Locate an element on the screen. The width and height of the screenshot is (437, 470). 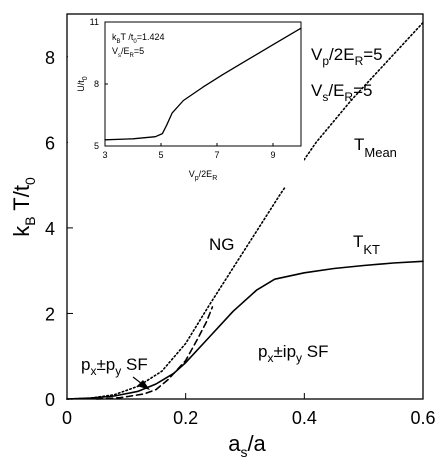
x-axis-title: as/a is located at coordinates (247, 445).